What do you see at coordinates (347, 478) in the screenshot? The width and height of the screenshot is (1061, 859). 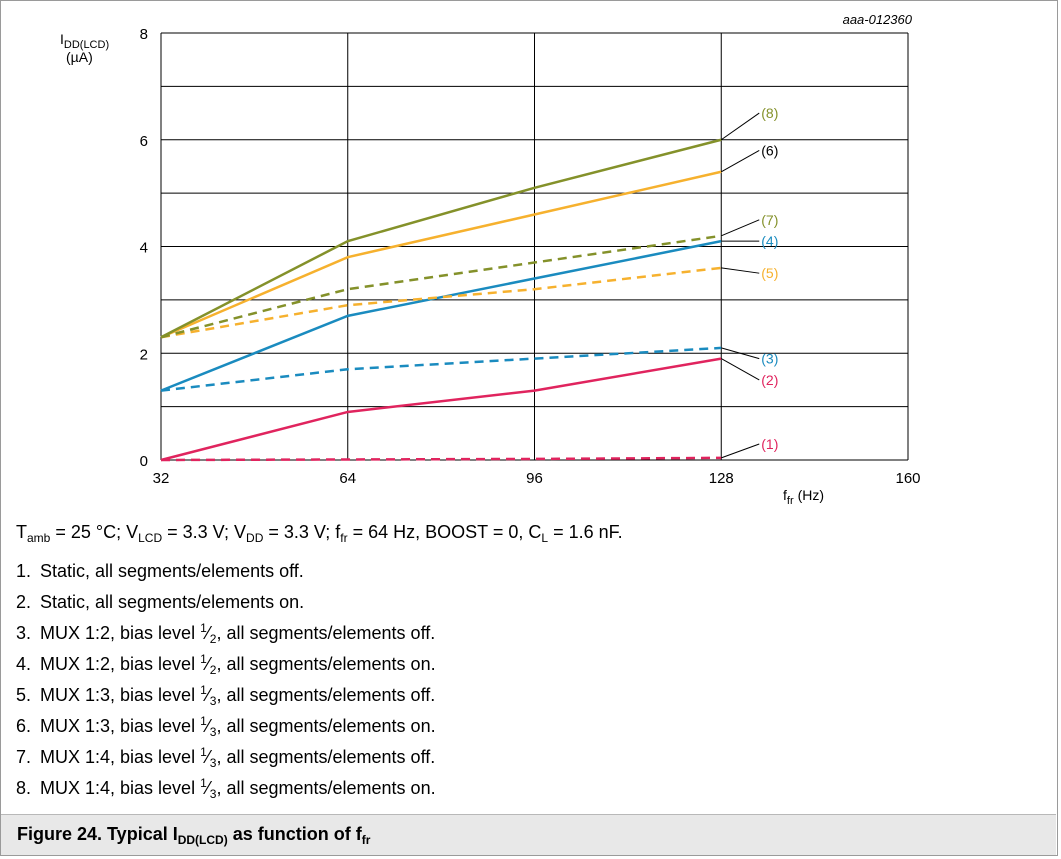 I see `x-tick-label: 64` at bounding box center [347, 478].